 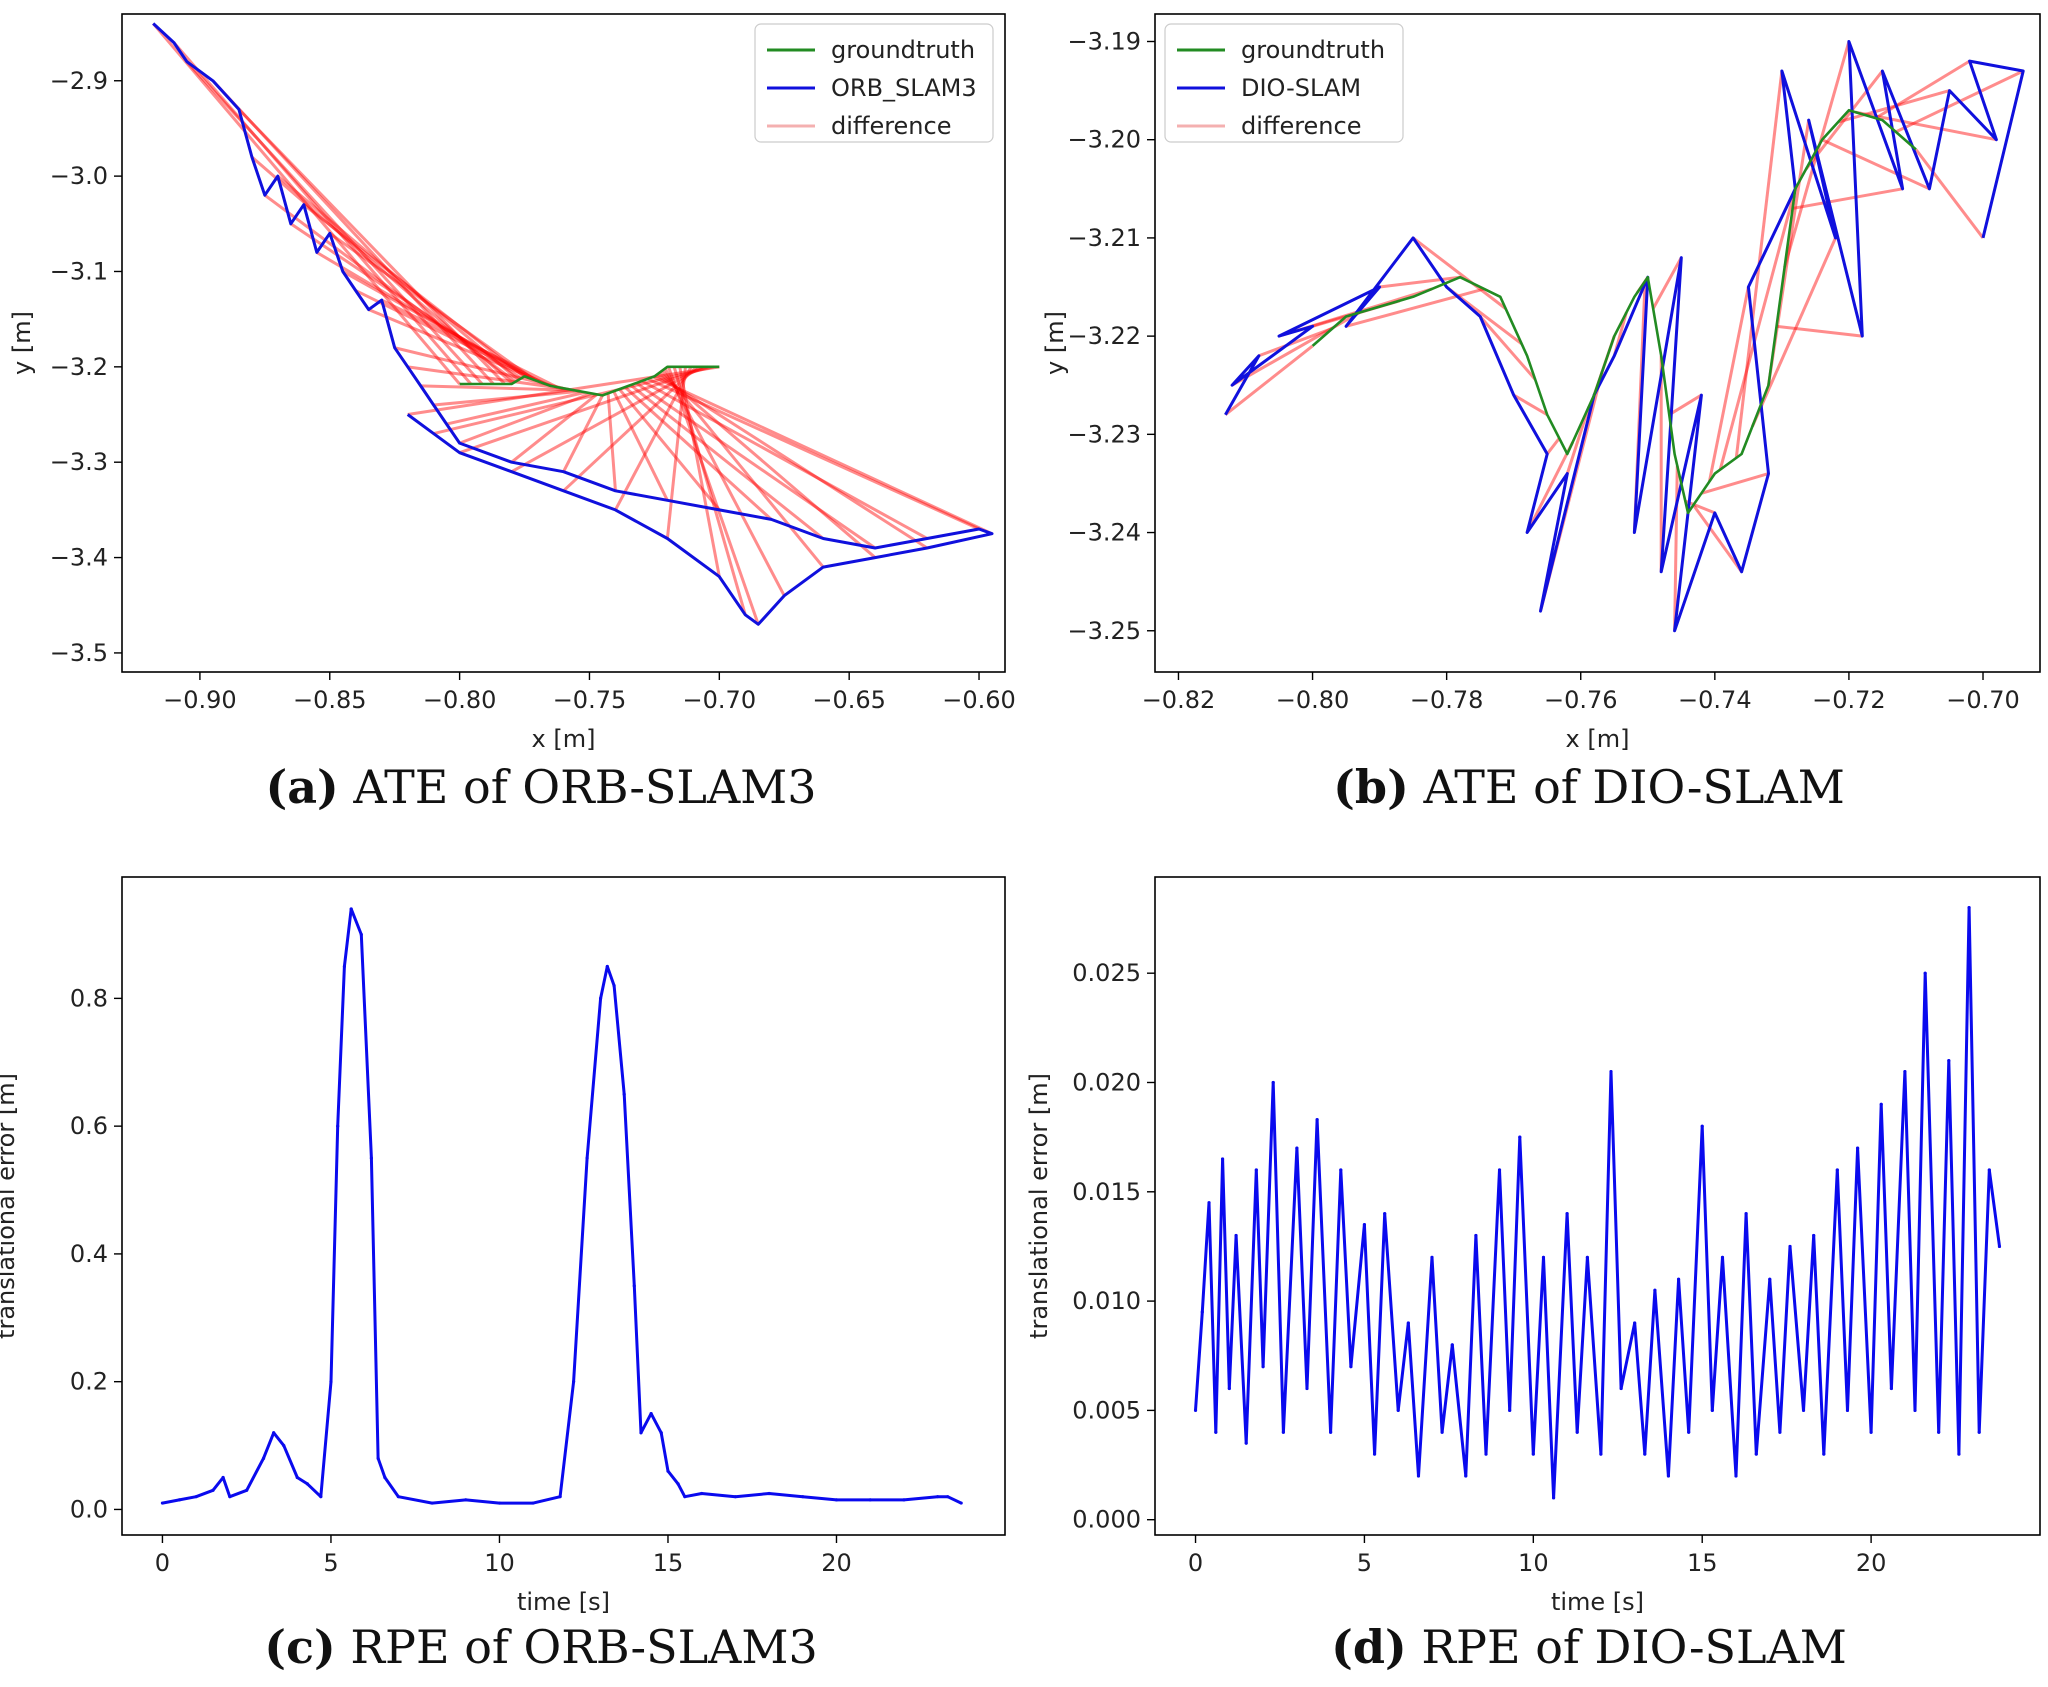 I want to click on x-tick-label: −0.78, so click(x=1447, y=700).